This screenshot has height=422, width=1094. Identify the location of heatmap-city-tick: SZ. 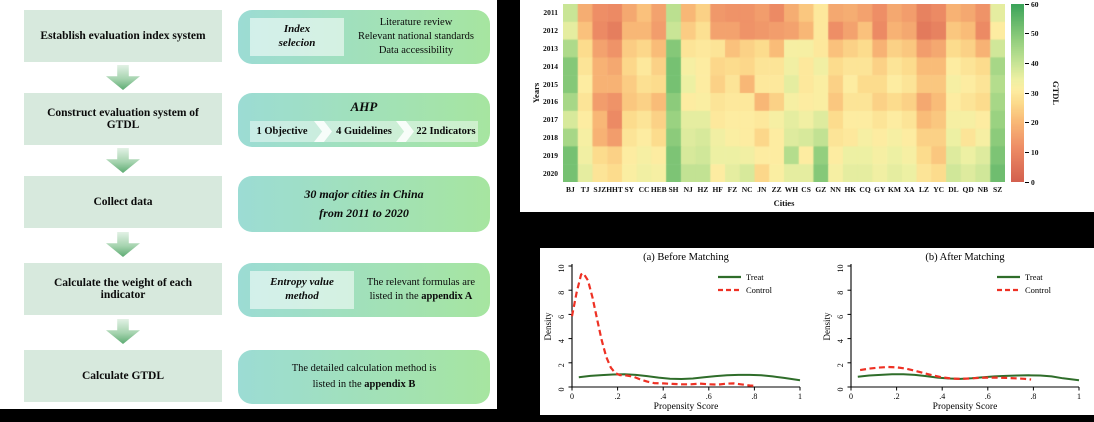
(998, 189).